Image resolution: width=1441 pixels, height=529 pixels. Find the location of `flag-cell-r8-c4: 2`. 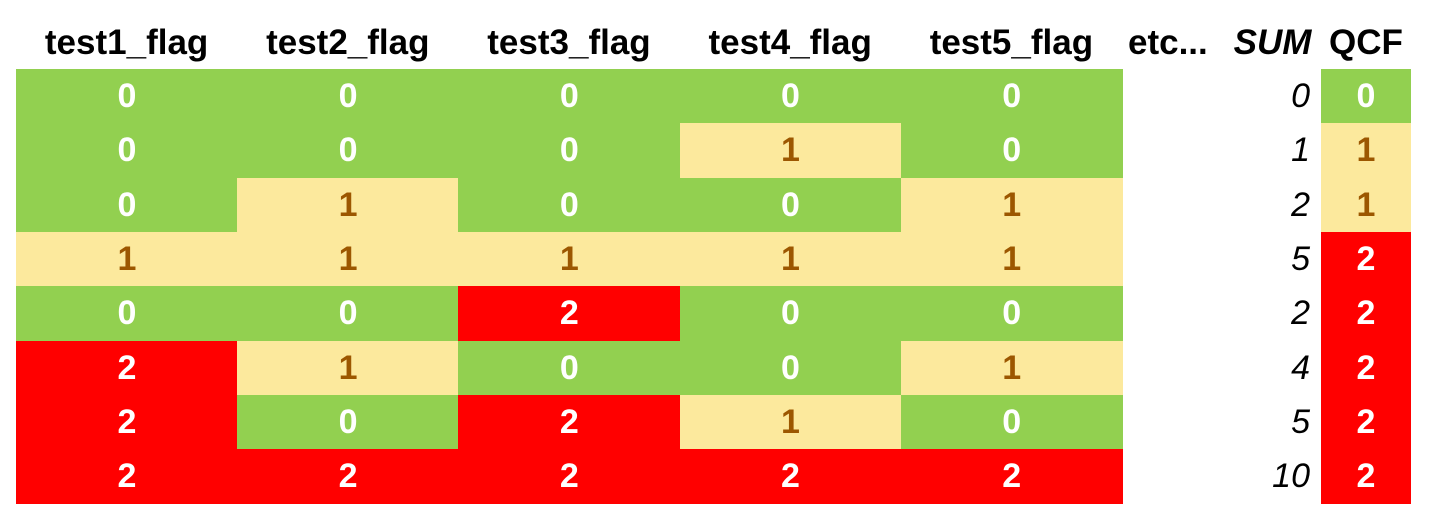

flag-cell-r8-c4: 2 is located at coordinates (790, 476).